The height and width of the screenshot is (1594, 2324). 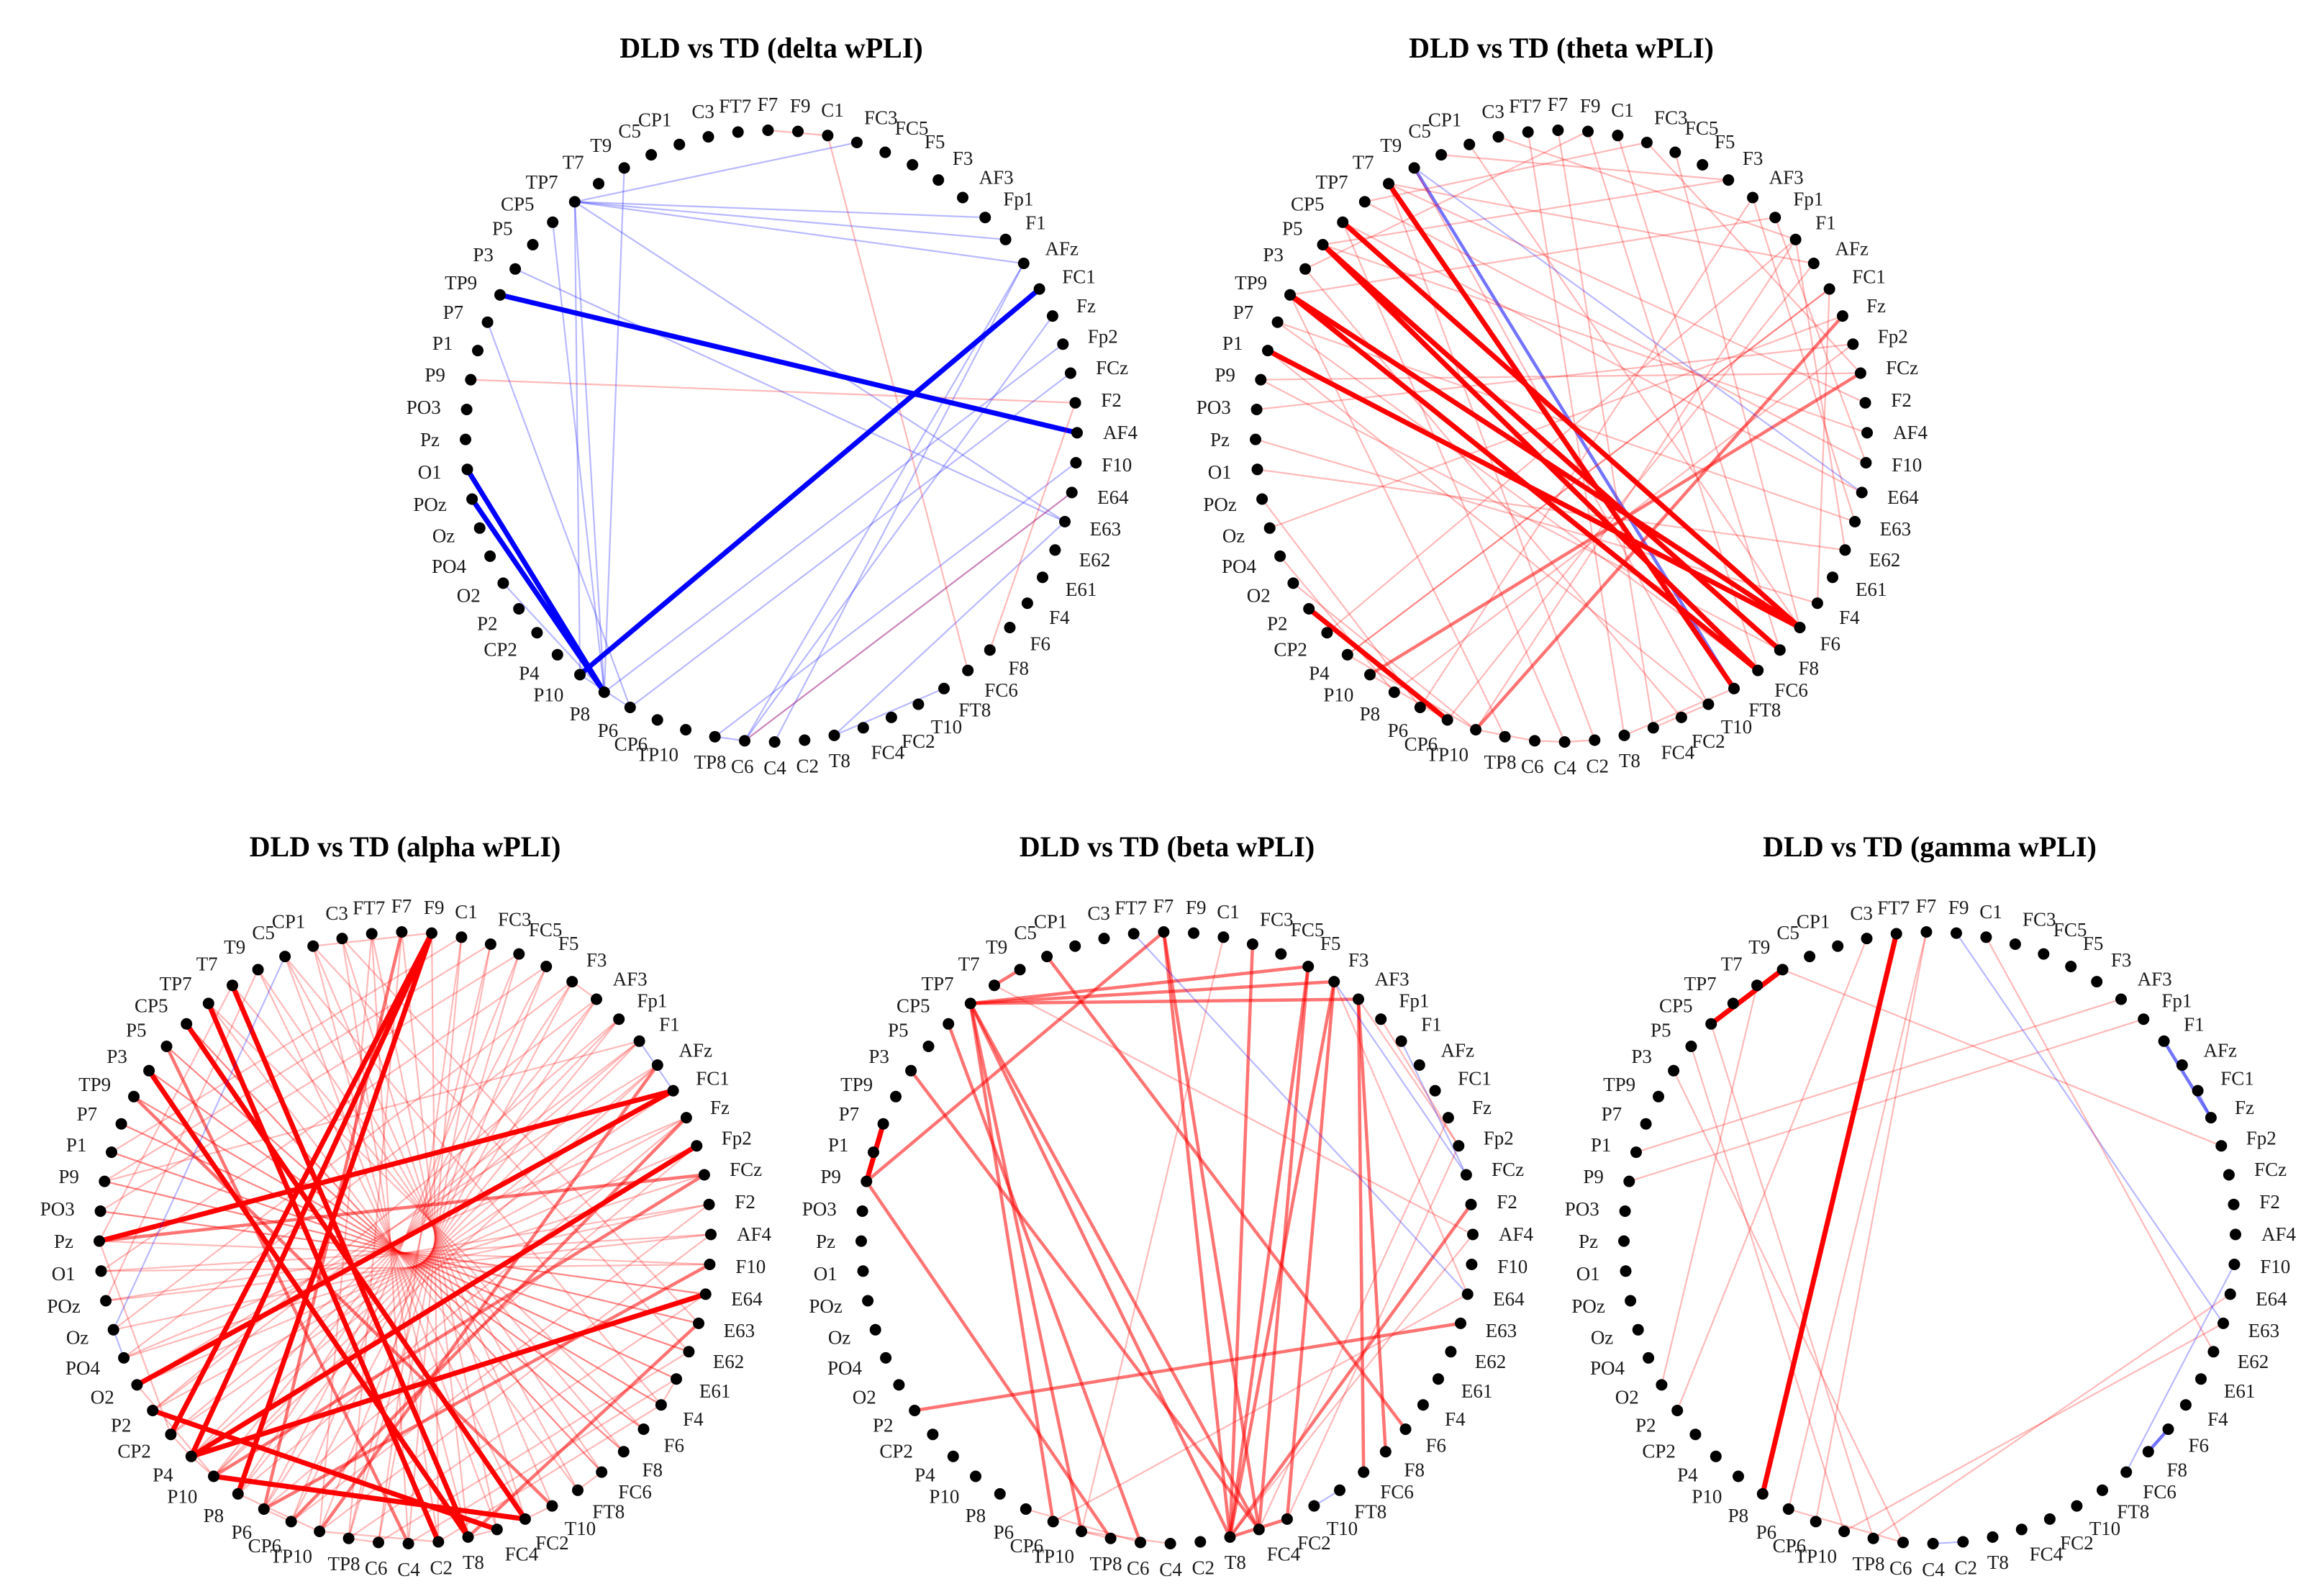 I want to click on node-T7, so click(x=1388, y=184).